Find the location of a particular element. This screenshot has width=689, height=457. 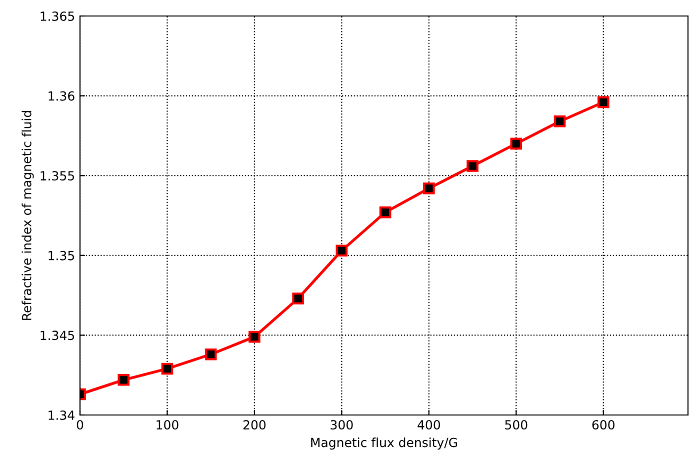

x-tick-label: 400 is located at coordinates (429, 425).